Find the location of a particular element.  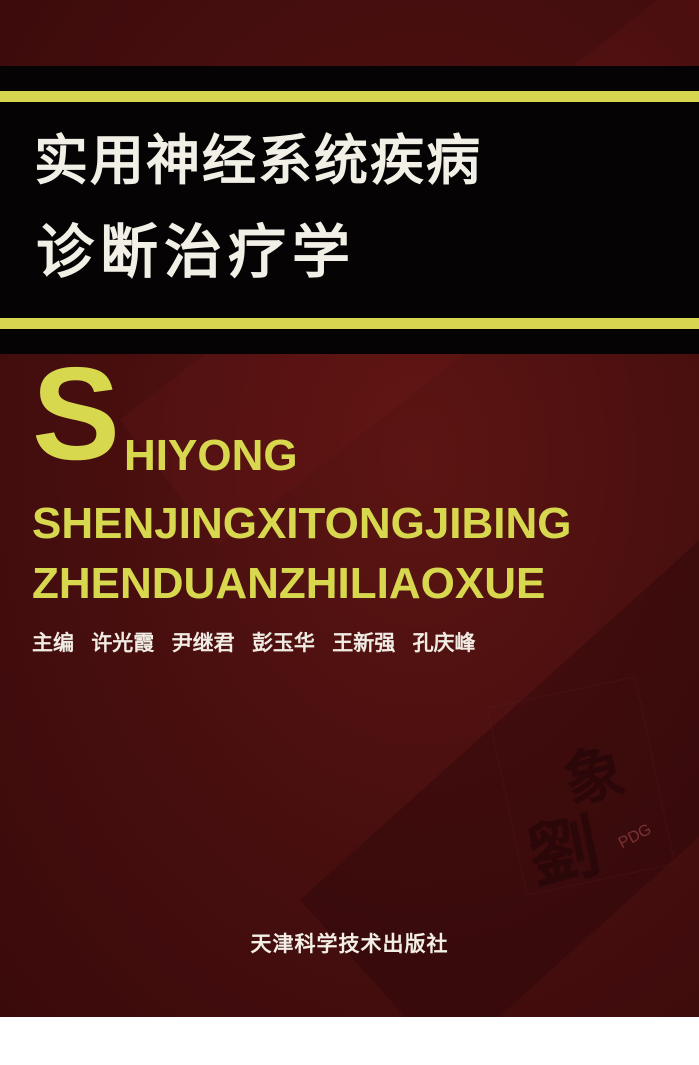

bottom-yellow-stripe is located at coordinates (349, 323).